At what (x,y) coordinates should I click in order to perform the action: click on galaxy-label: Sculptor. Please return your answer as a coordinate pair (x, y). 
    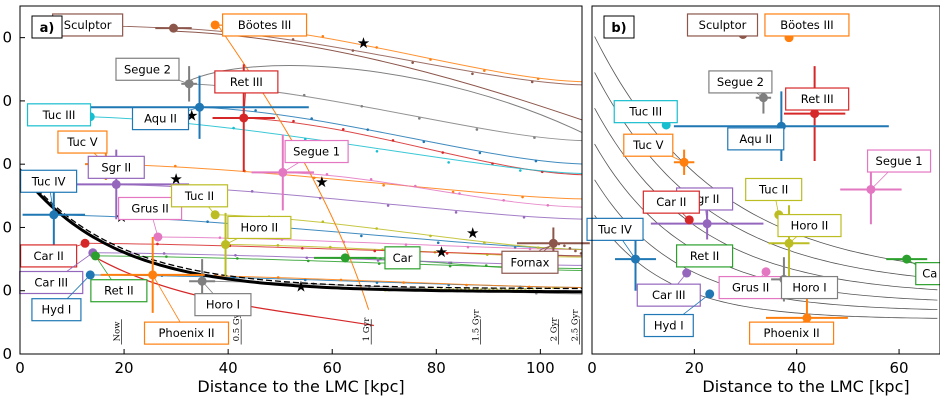
    Looking at the image, I should click on (88, 25).